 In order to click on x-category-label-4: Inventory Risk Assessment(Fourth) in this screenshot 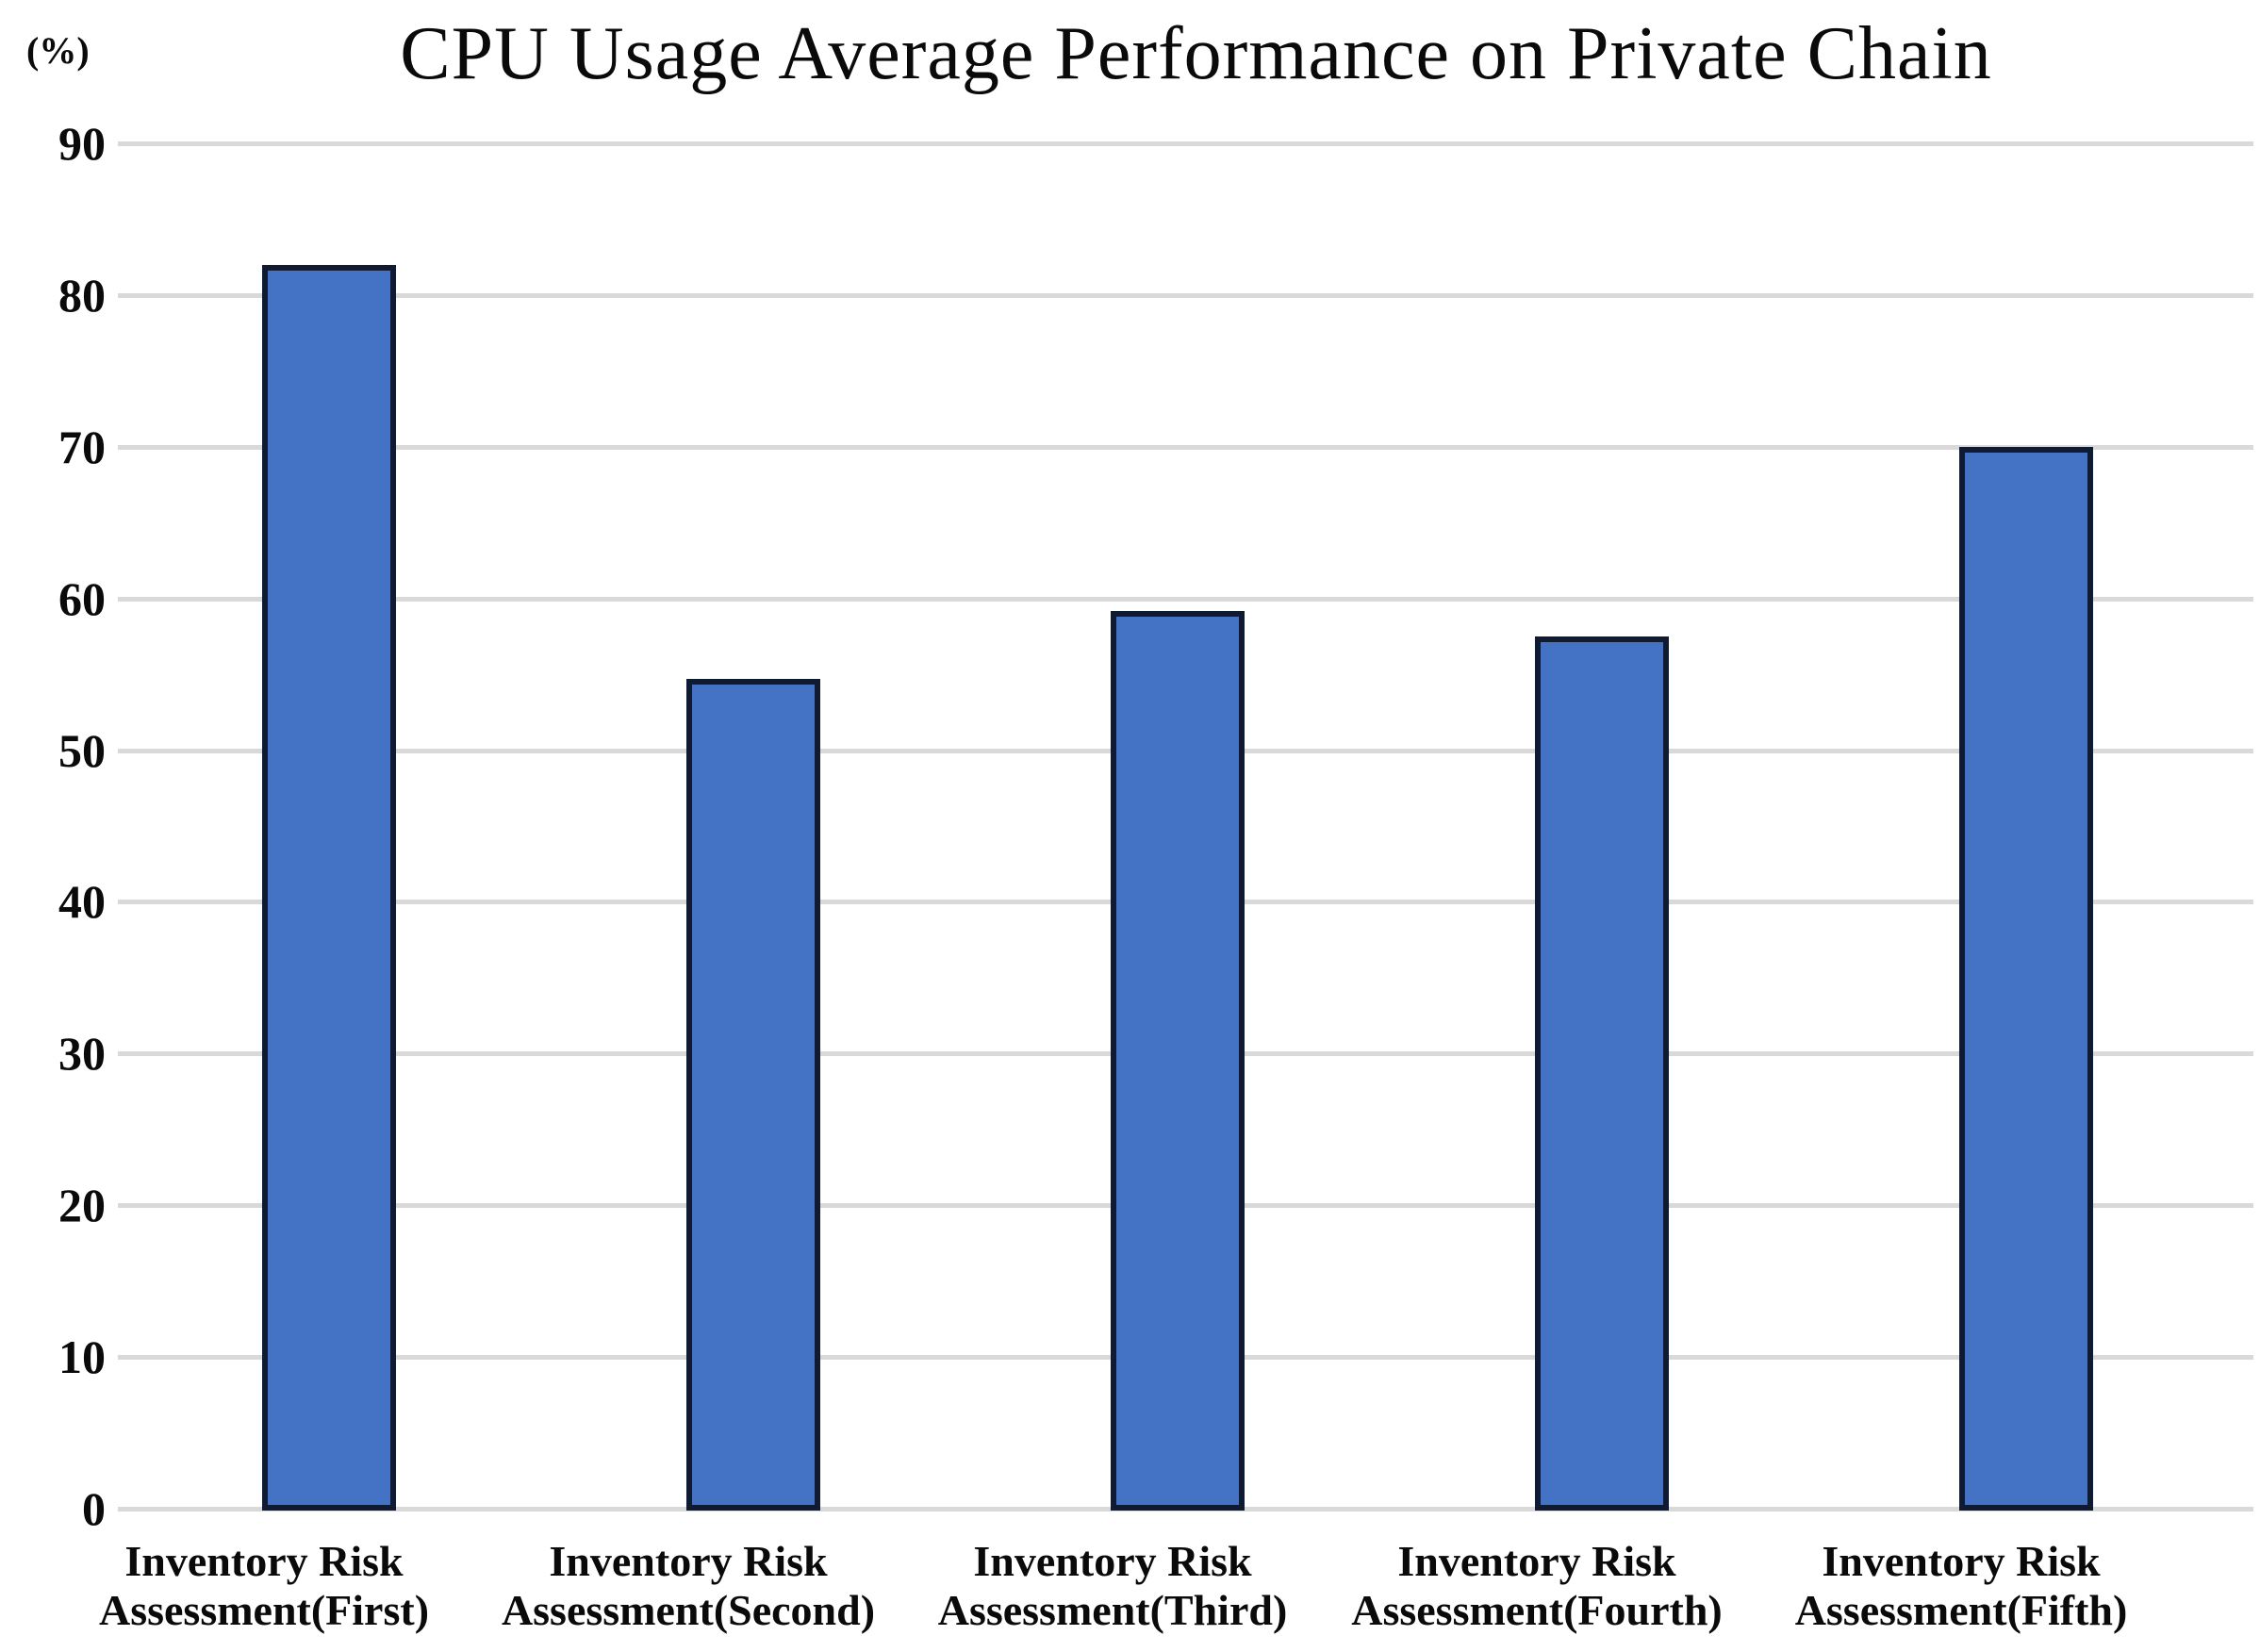, I will do `click(1537, 1586)`.